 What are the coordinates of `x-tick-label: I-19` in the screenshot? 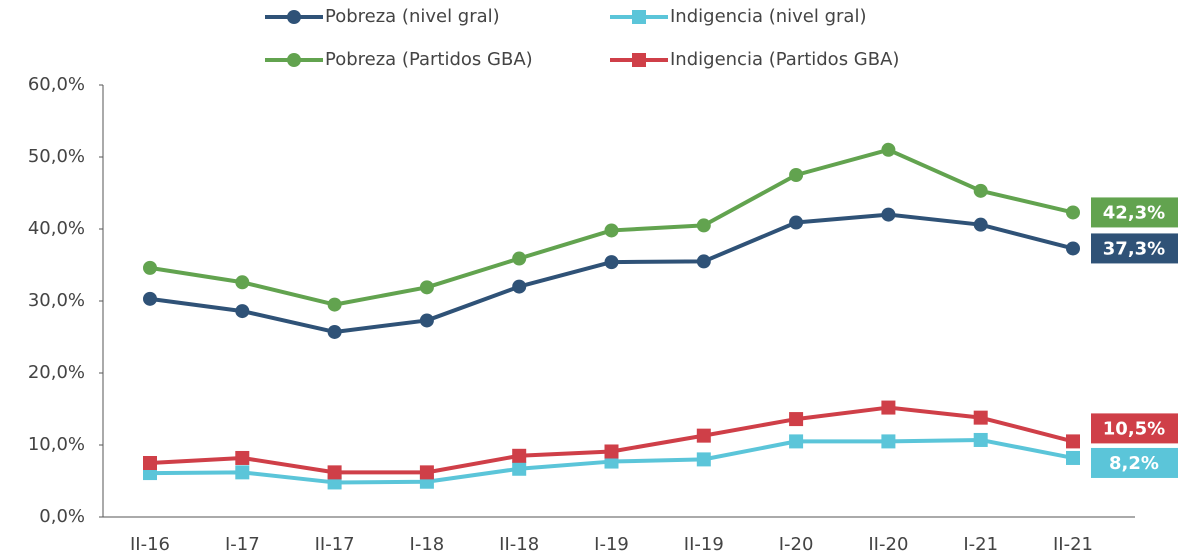 It's located at (611, 544).